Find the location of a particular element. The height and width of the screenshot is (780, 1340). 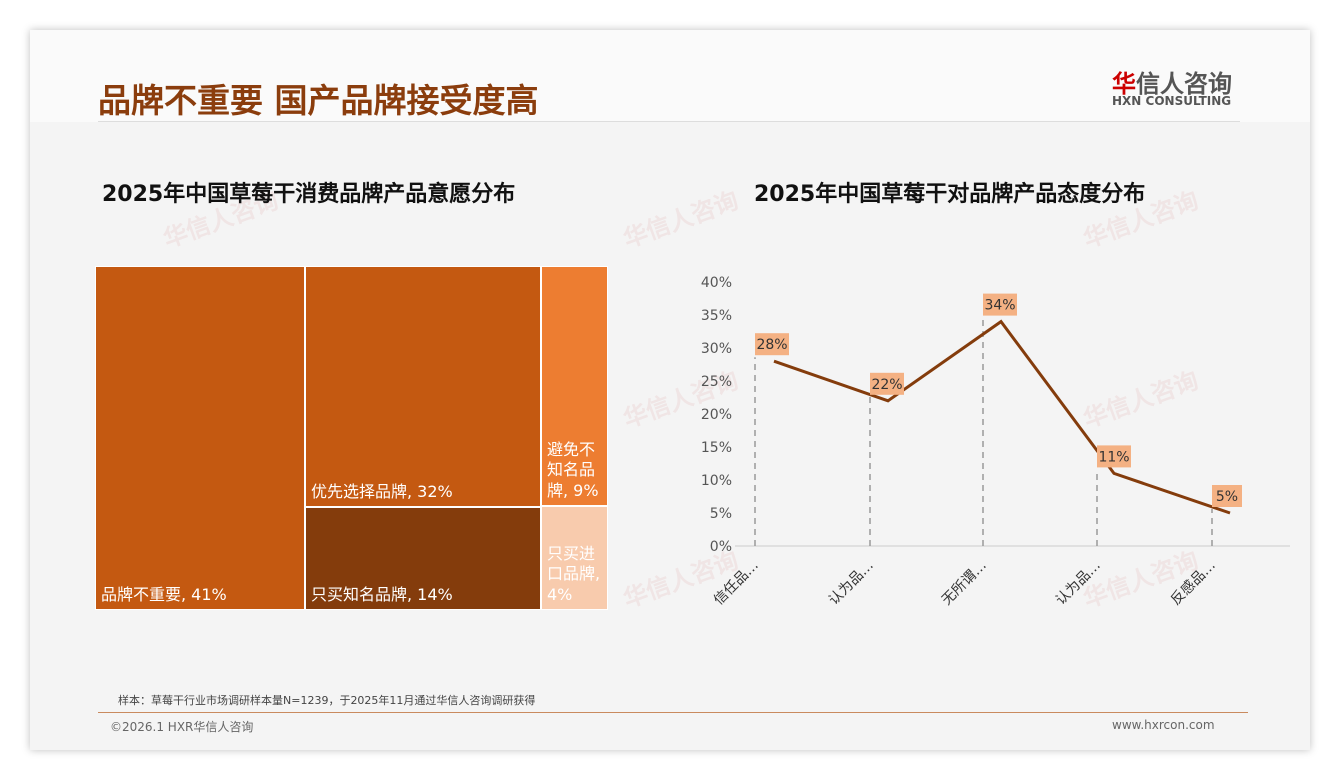

data-label: 22% is located at coordinates (886, 385).